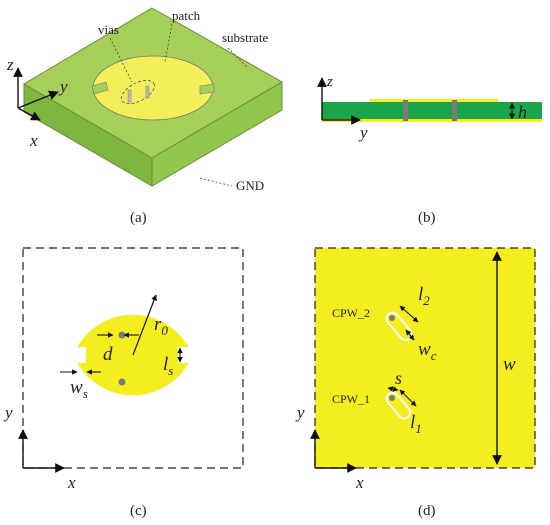  Describe the element at coordinates (329, 447) in the screenshot. I see `axes-d: y x` at that location.